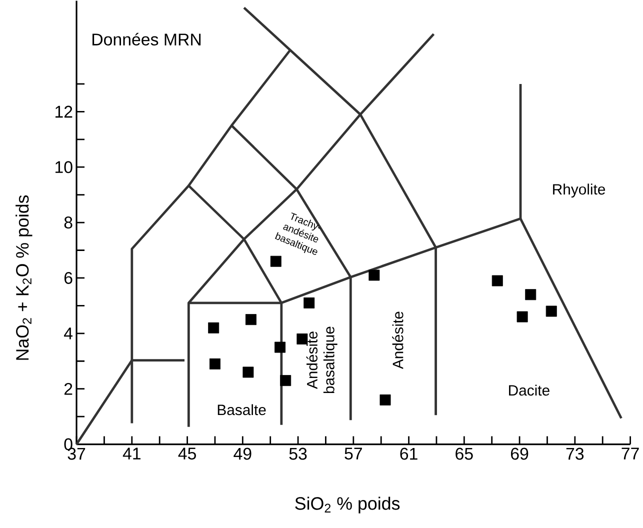 Image resolution: width=643 pixels, height=528 pixels. I want to click on y-tick-label: 6, so click(68, 278).